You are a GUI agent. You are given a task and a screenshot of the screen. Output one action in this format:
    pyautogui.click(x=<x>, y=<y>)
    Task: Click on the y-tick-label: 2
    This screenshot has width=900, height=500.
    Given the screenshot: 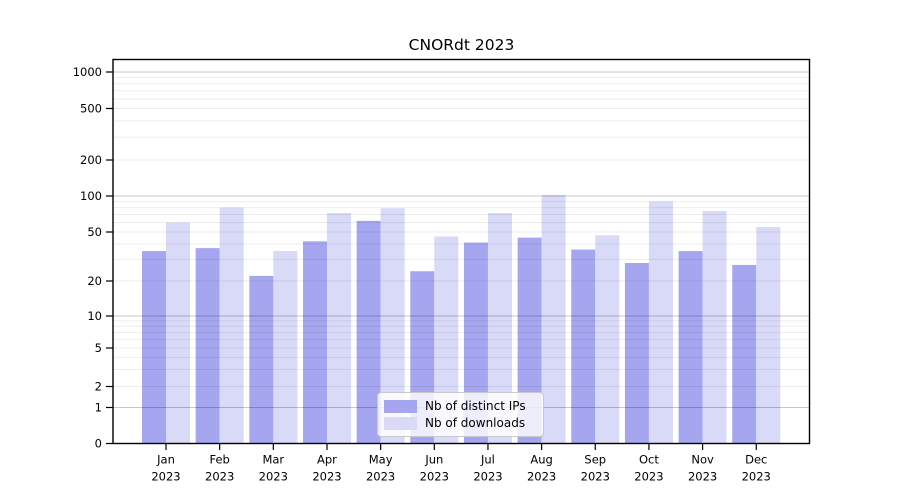 What is the action you would take?
    pyautogui.click(x=98, y=387)
    